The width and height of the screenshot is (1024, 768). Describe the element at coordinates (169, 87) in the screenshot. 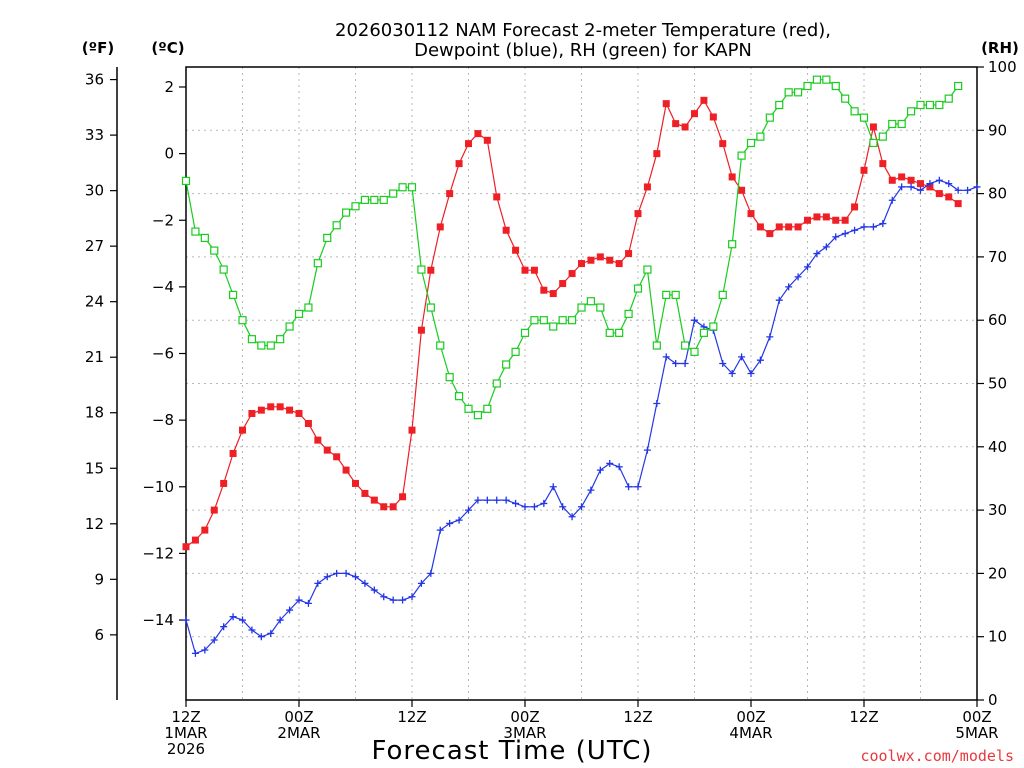

I see `celsius-tick-label: 2` at that location.